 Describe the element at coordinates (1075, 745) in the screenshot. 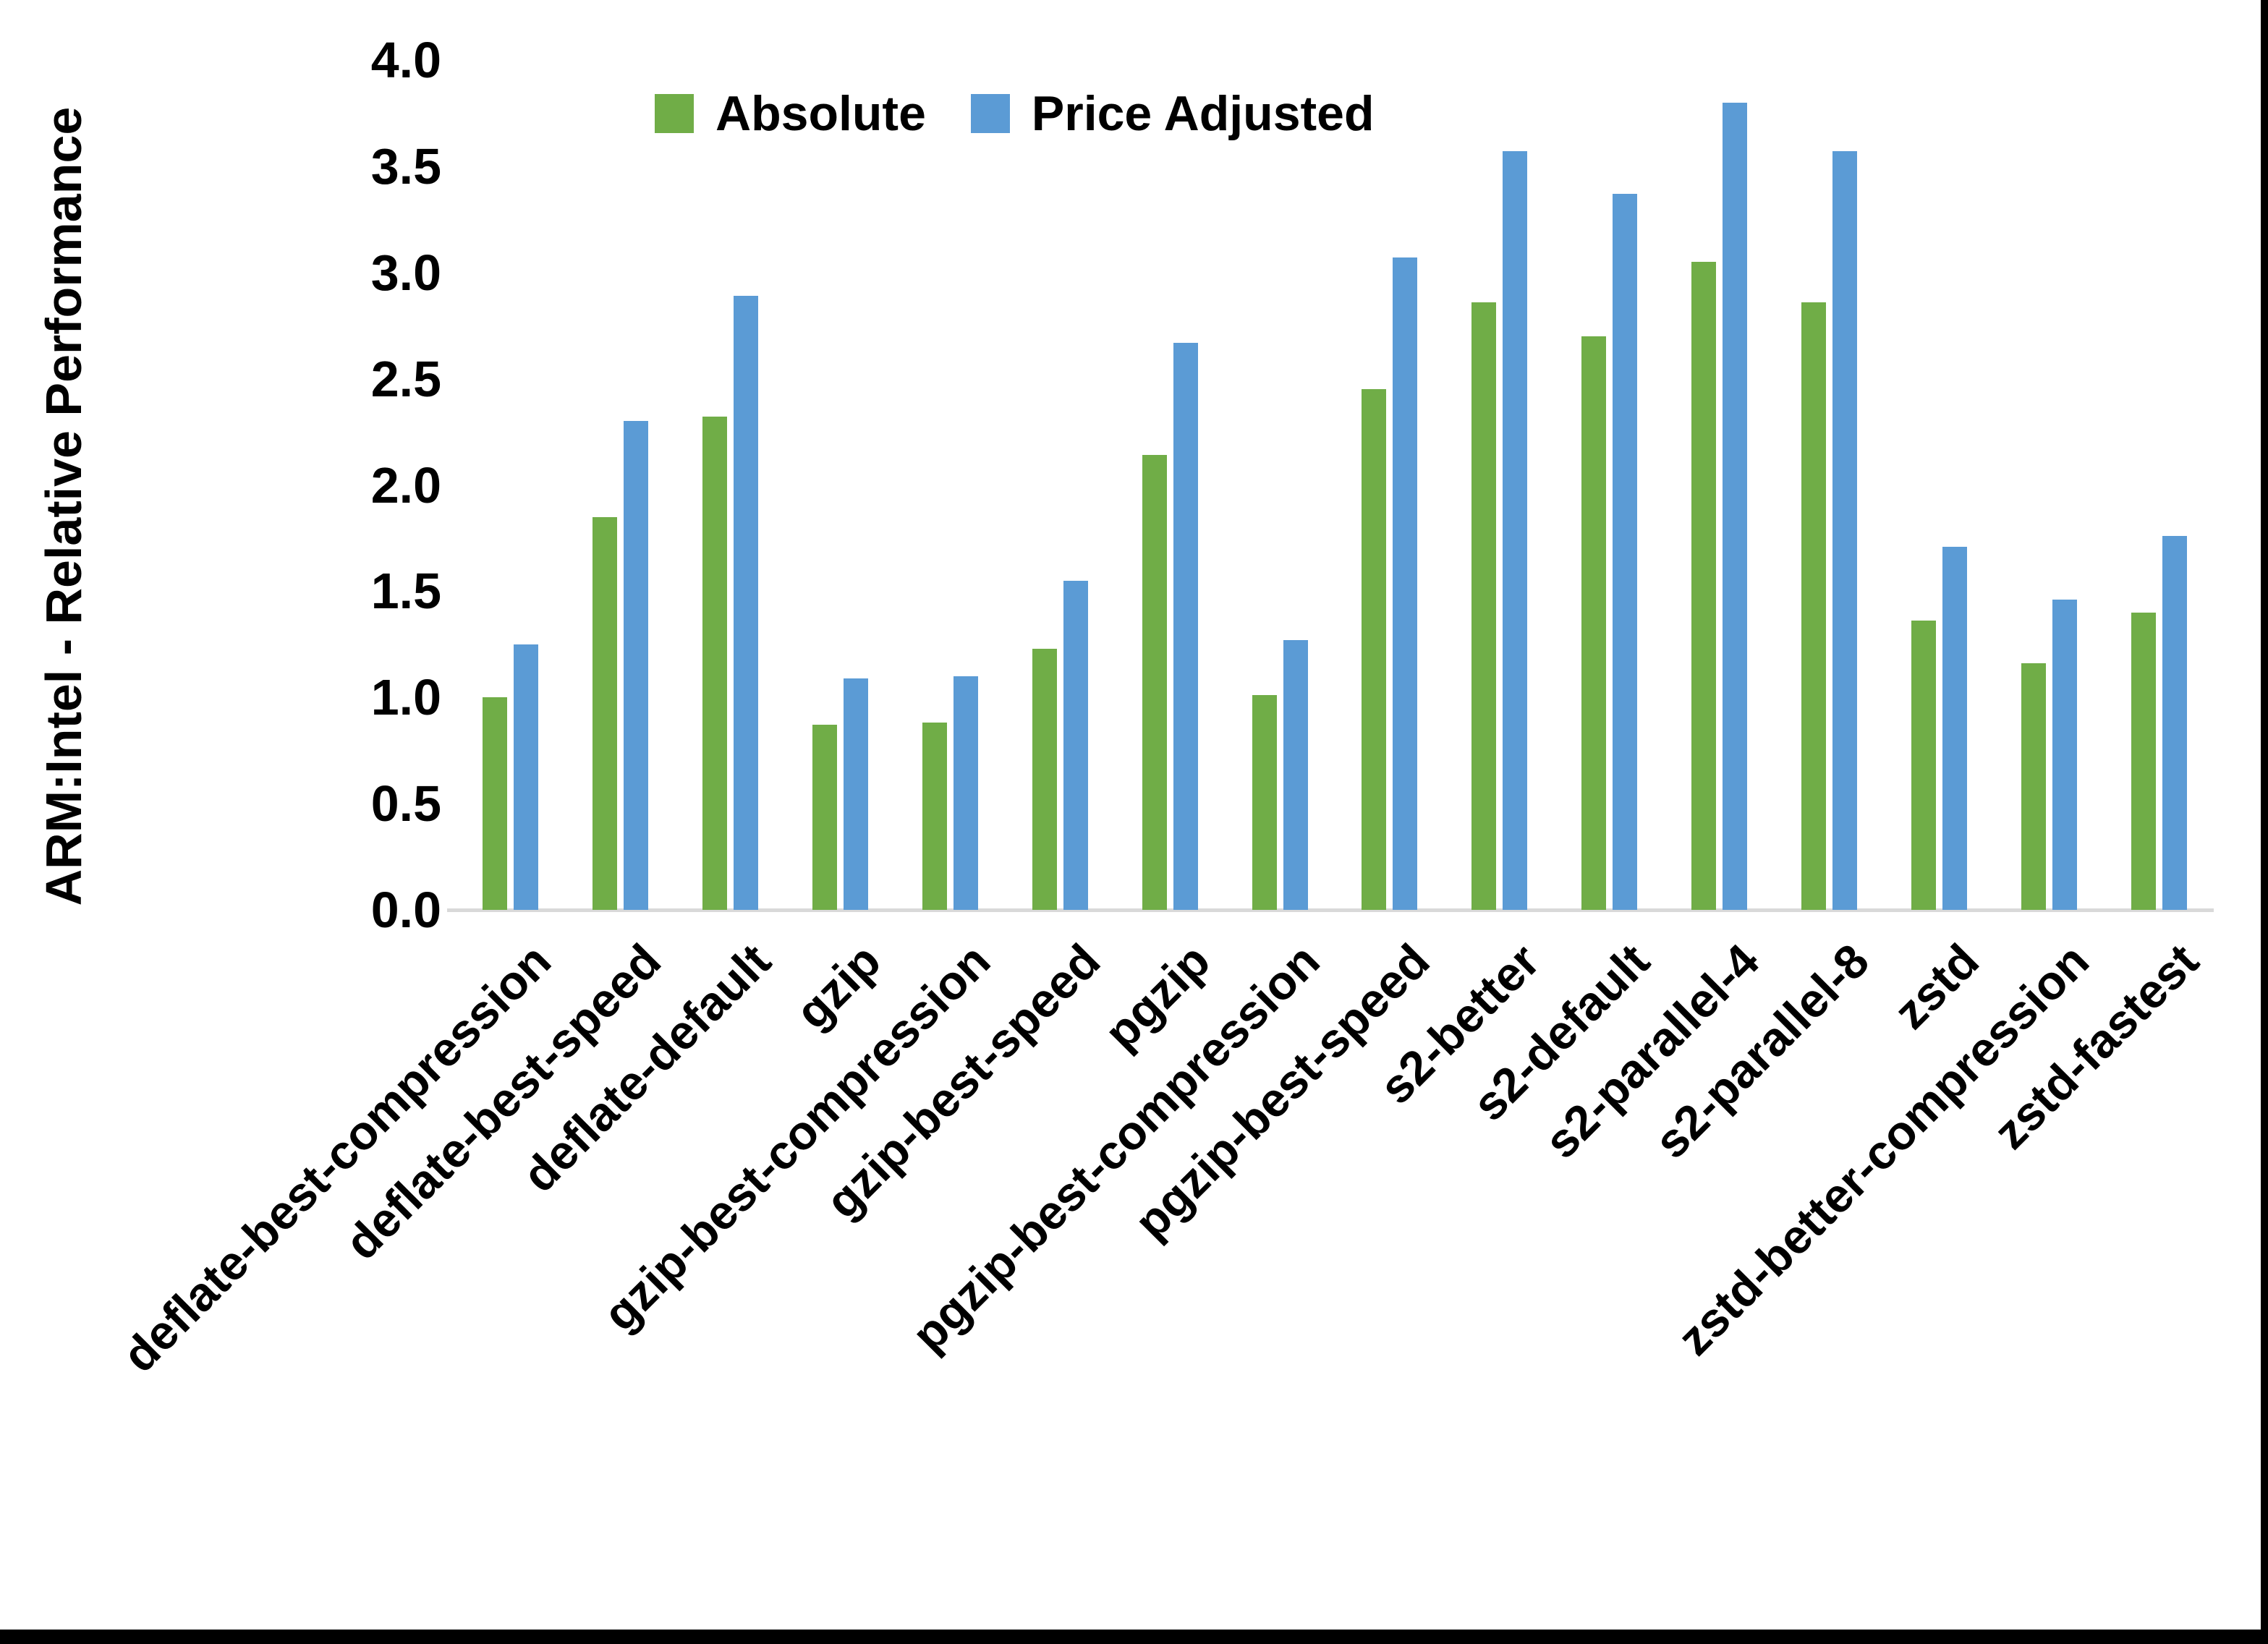

I see `bar-gzip-best-speed-price-adjusted` at that location.